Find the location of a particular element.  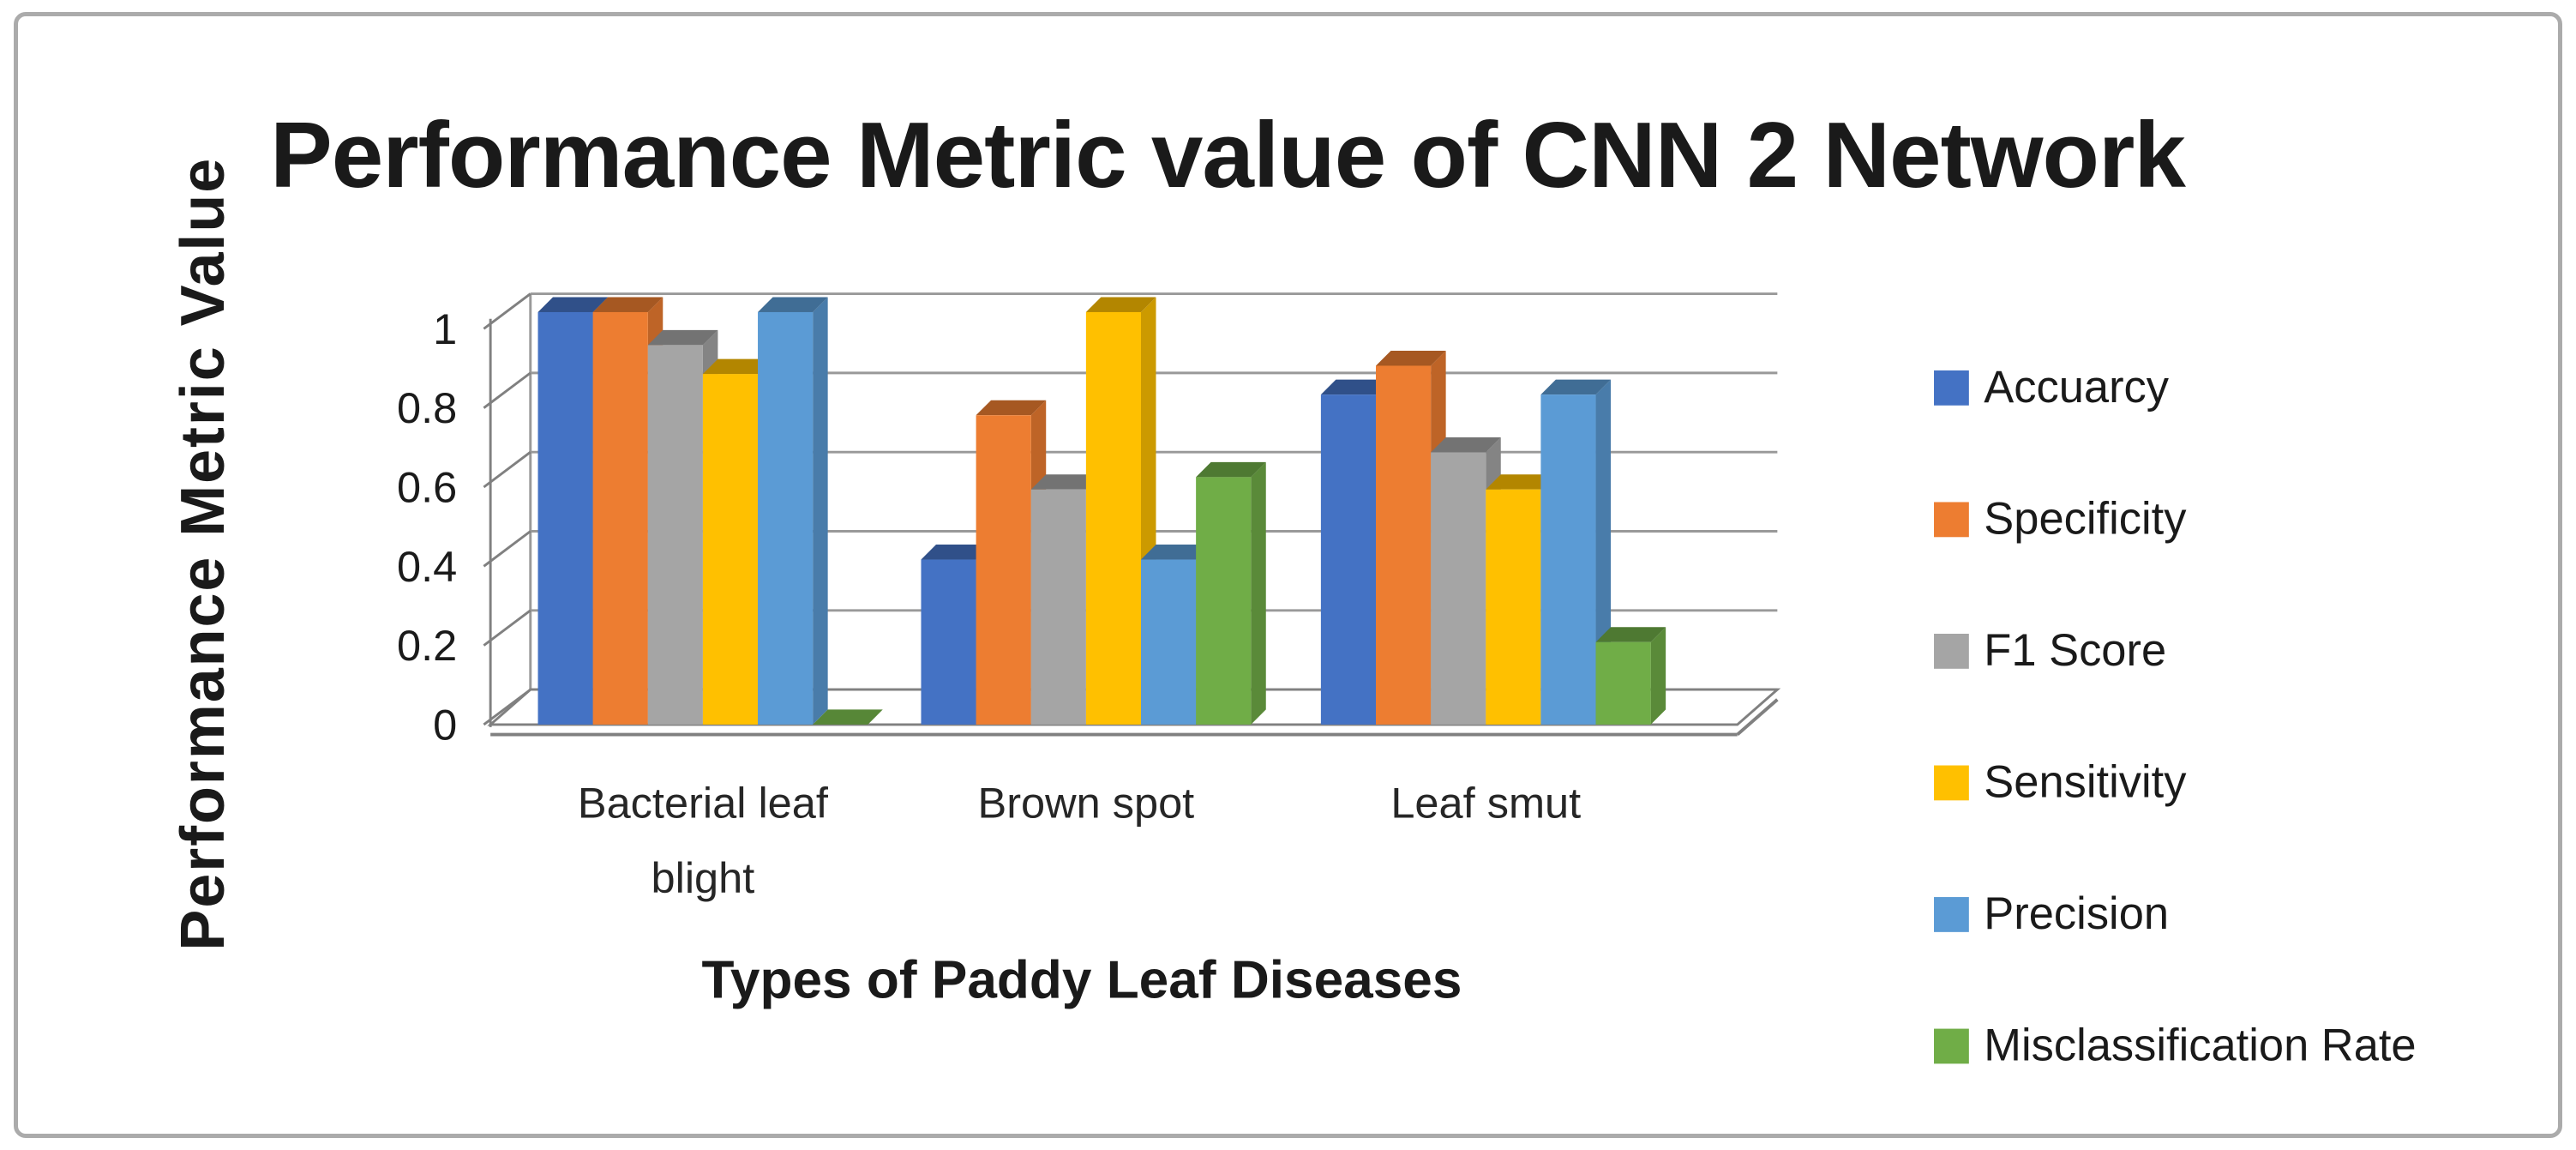

legend-item-f1-score: F1 Score is located at coordinates (2050, 651).